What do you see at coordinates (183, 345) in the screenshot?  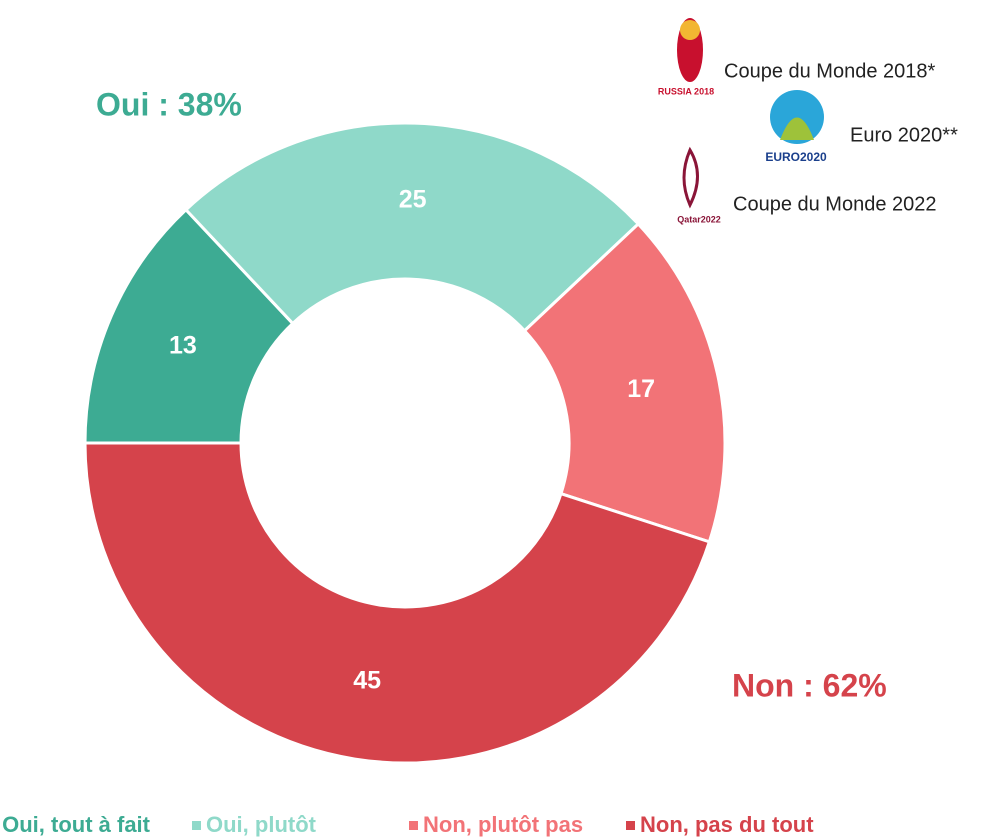 I see `data-label: 13` at bounding box center [183, 345].